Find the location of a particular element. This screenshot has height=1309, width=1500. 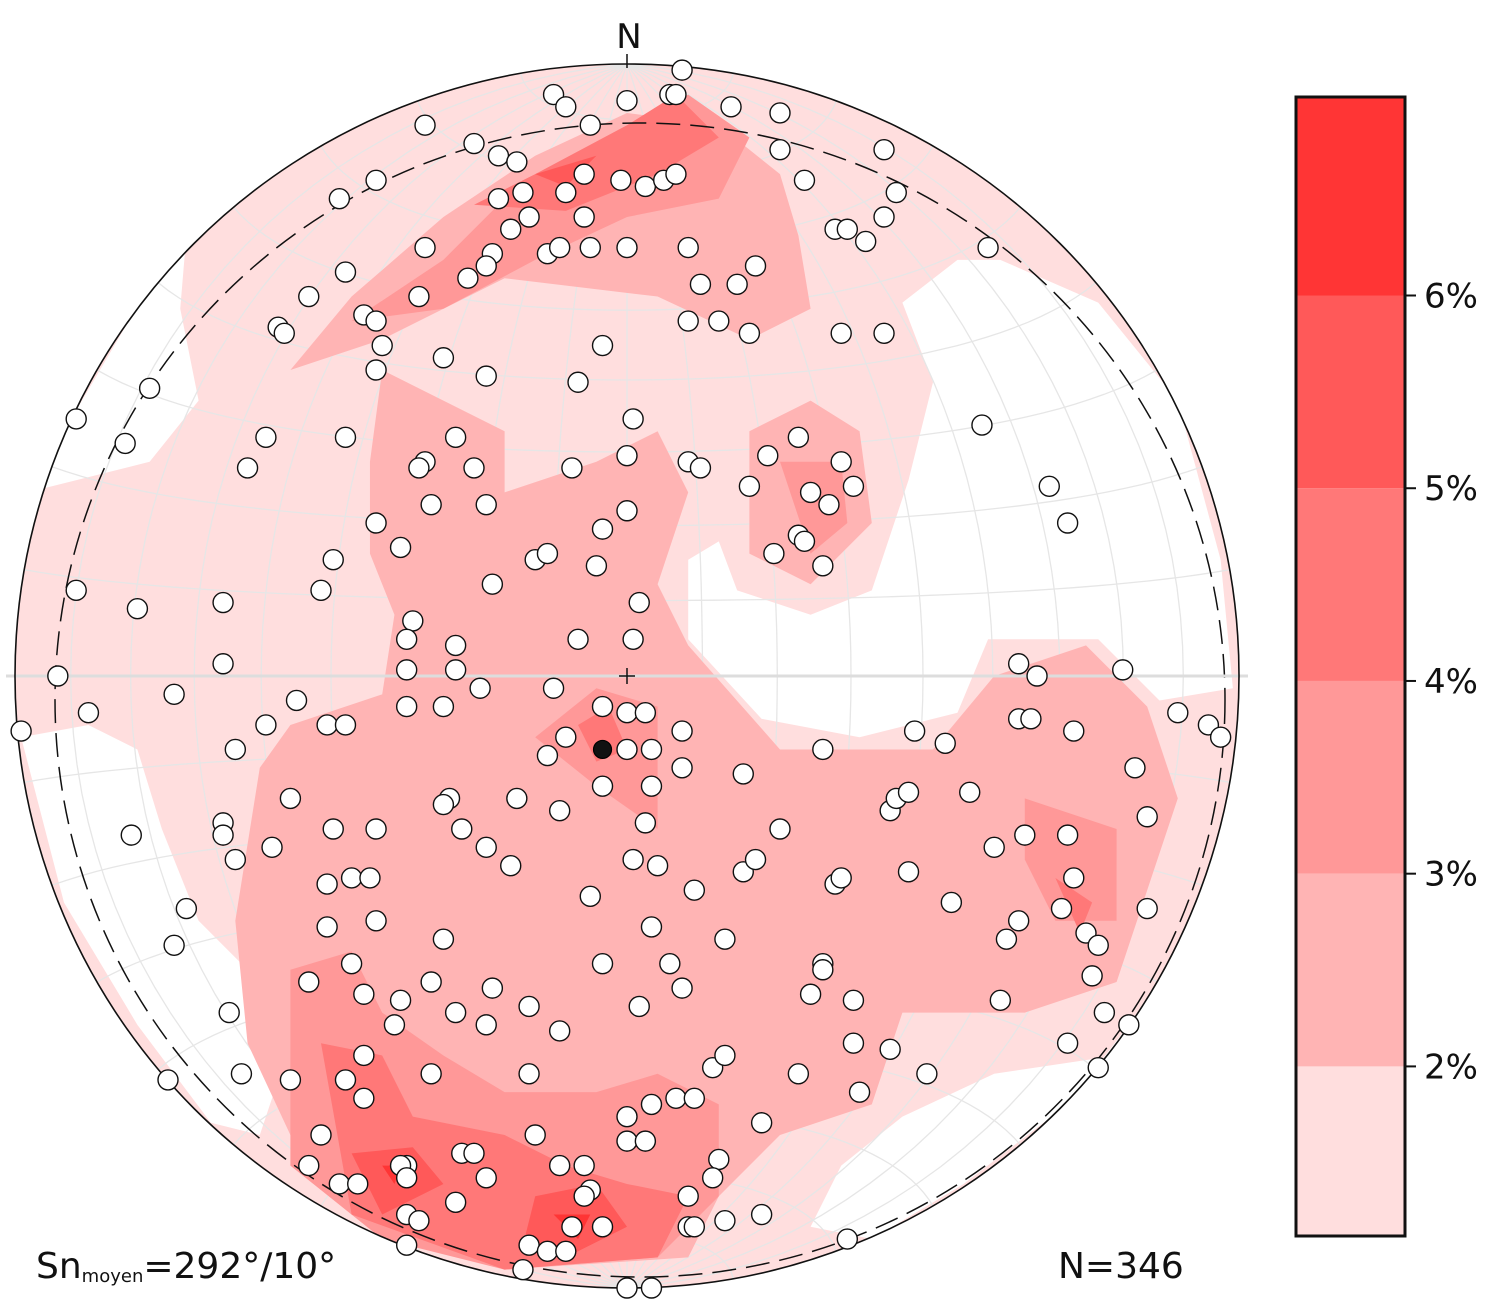

north-label: N is located at coordinates (628, 37).